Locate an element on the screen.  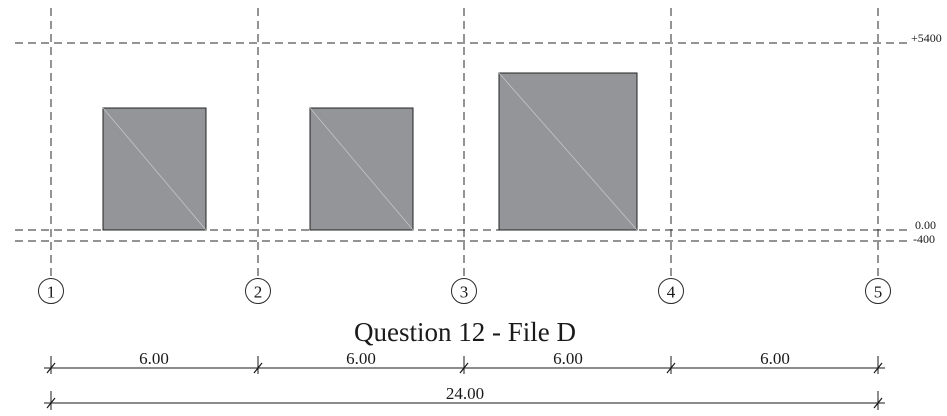
axis-bubble-4-circle is located at coordinates (671, 291).